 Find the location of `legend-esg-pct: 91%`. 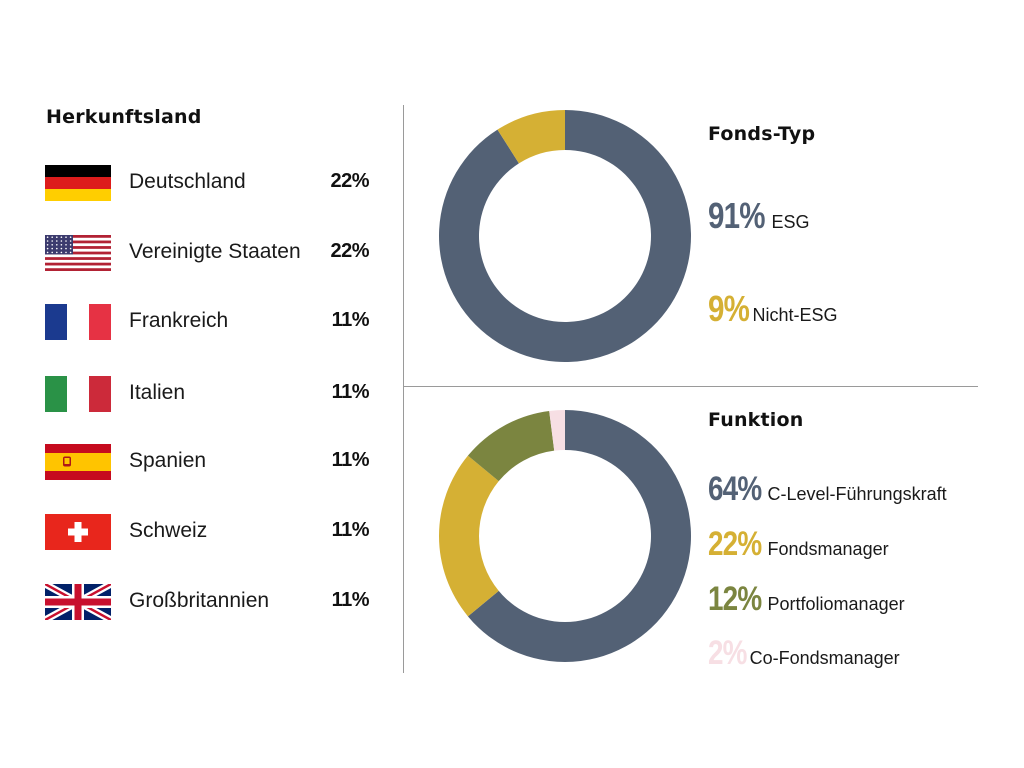

legend-esg-pct: 91% is located at coordinates (736, 215).